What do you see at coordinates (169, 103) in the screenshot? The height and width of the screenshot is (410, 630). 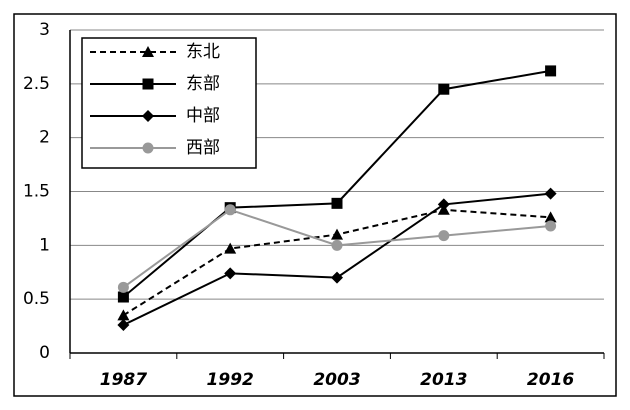 I see `legend-box` at bounding box center [169, 103].